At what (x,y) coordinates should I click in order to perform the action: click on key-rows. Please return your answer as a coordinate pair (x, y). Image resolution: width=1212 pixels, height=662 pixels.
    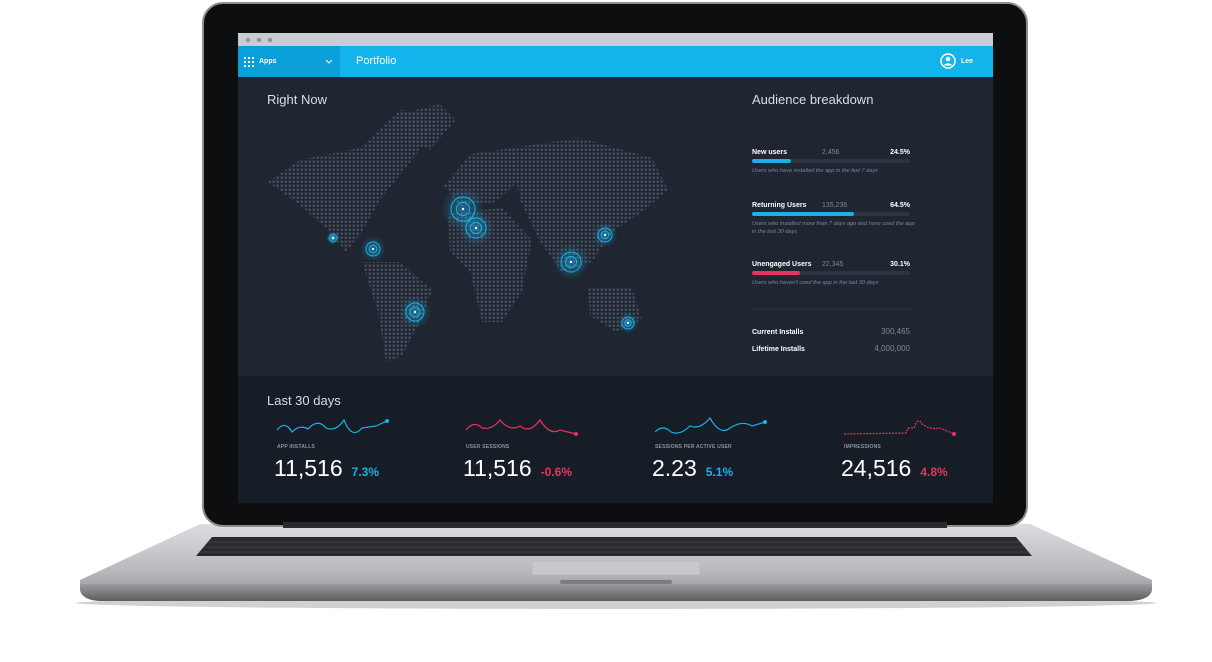
    Looking at the image, I should click on (614, 547).